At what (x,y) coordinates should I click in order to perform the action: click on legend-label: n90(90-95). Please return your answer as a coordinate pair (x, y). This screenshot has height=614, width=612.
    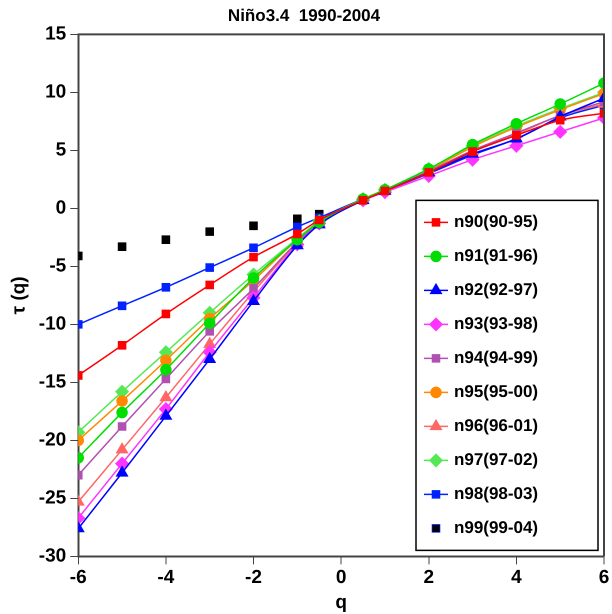
    Looking at the image, I should click on (496, 222).